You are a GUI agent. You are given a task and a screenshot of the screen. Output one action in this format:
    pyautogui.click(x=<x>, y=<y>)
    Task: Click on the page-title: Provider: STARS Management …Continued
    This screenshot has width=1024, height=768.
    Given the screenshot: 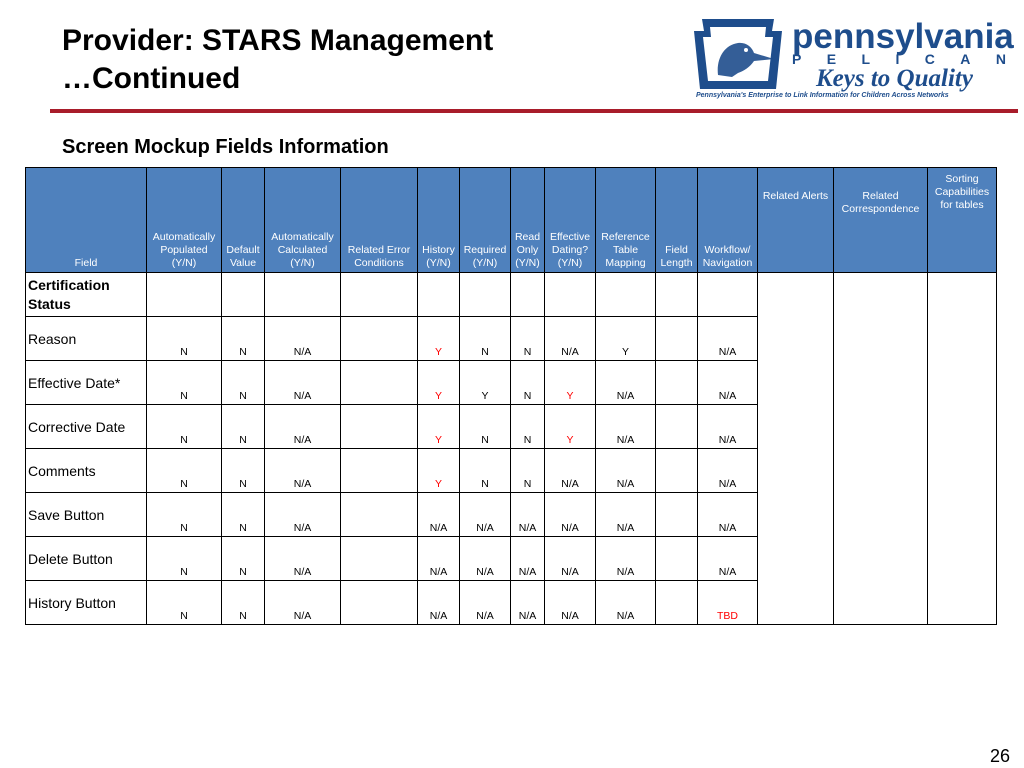 What is the action you would take?
    pyautogui.click(x=277, y=60)
    